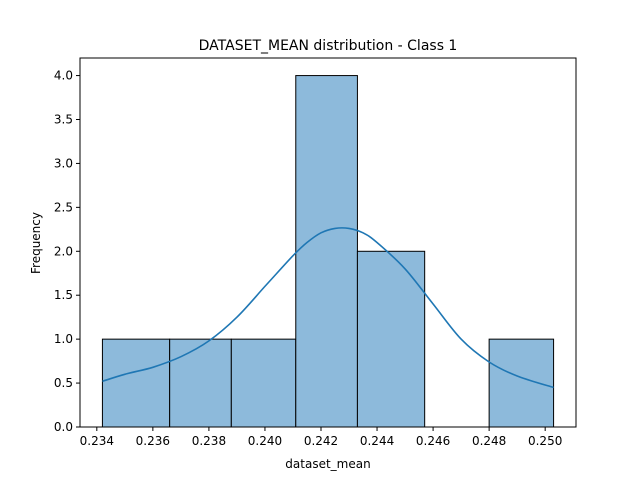 Image resolution: width=640 pixels, height=480 pixels. Describe the element at coordinates (63, 383) in the screenshot. I see `y-tick-label: 0.5` at that location.